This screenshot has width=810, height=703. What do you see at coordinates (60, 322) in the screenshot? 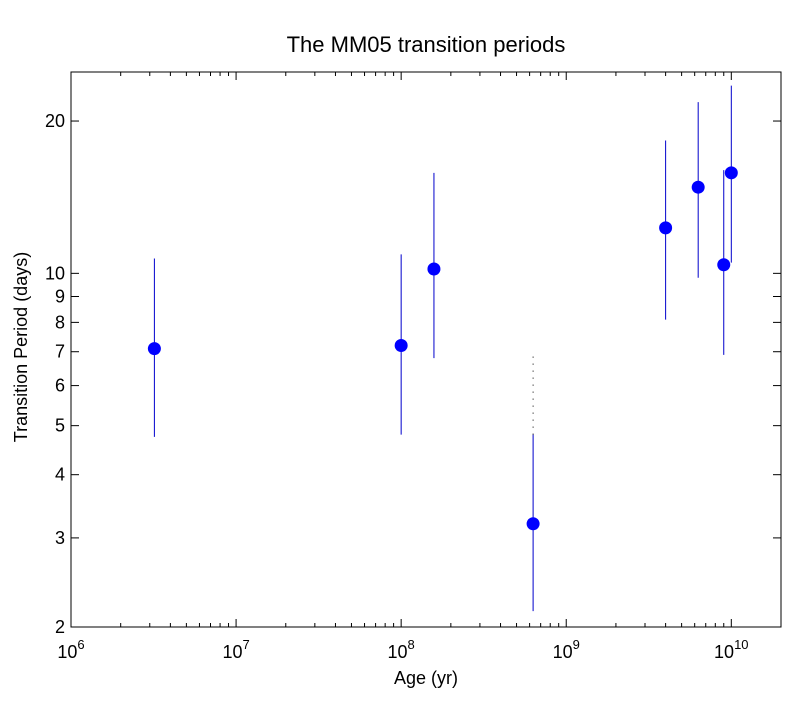
I see `y-tick-label: 8` at bounding box center [60, 322].